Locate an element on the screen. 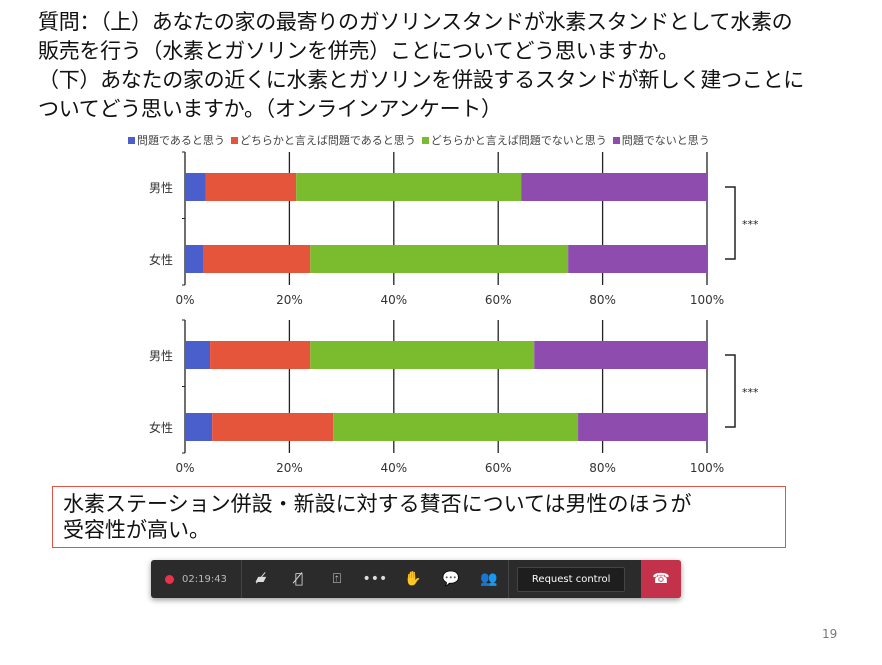 The width and height of the screenshot is (882, 665). participants-button: 👥 is located at coordinates (489, 579).